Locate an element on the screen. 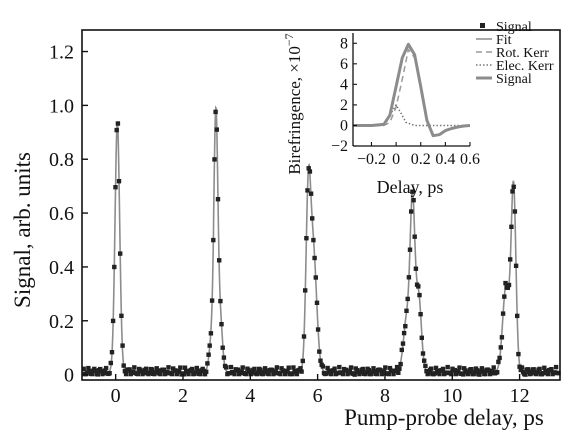 The height and width of the screenshot is (439, 588). main-x-tick-label: 0 is located at coordinates (116, 396).